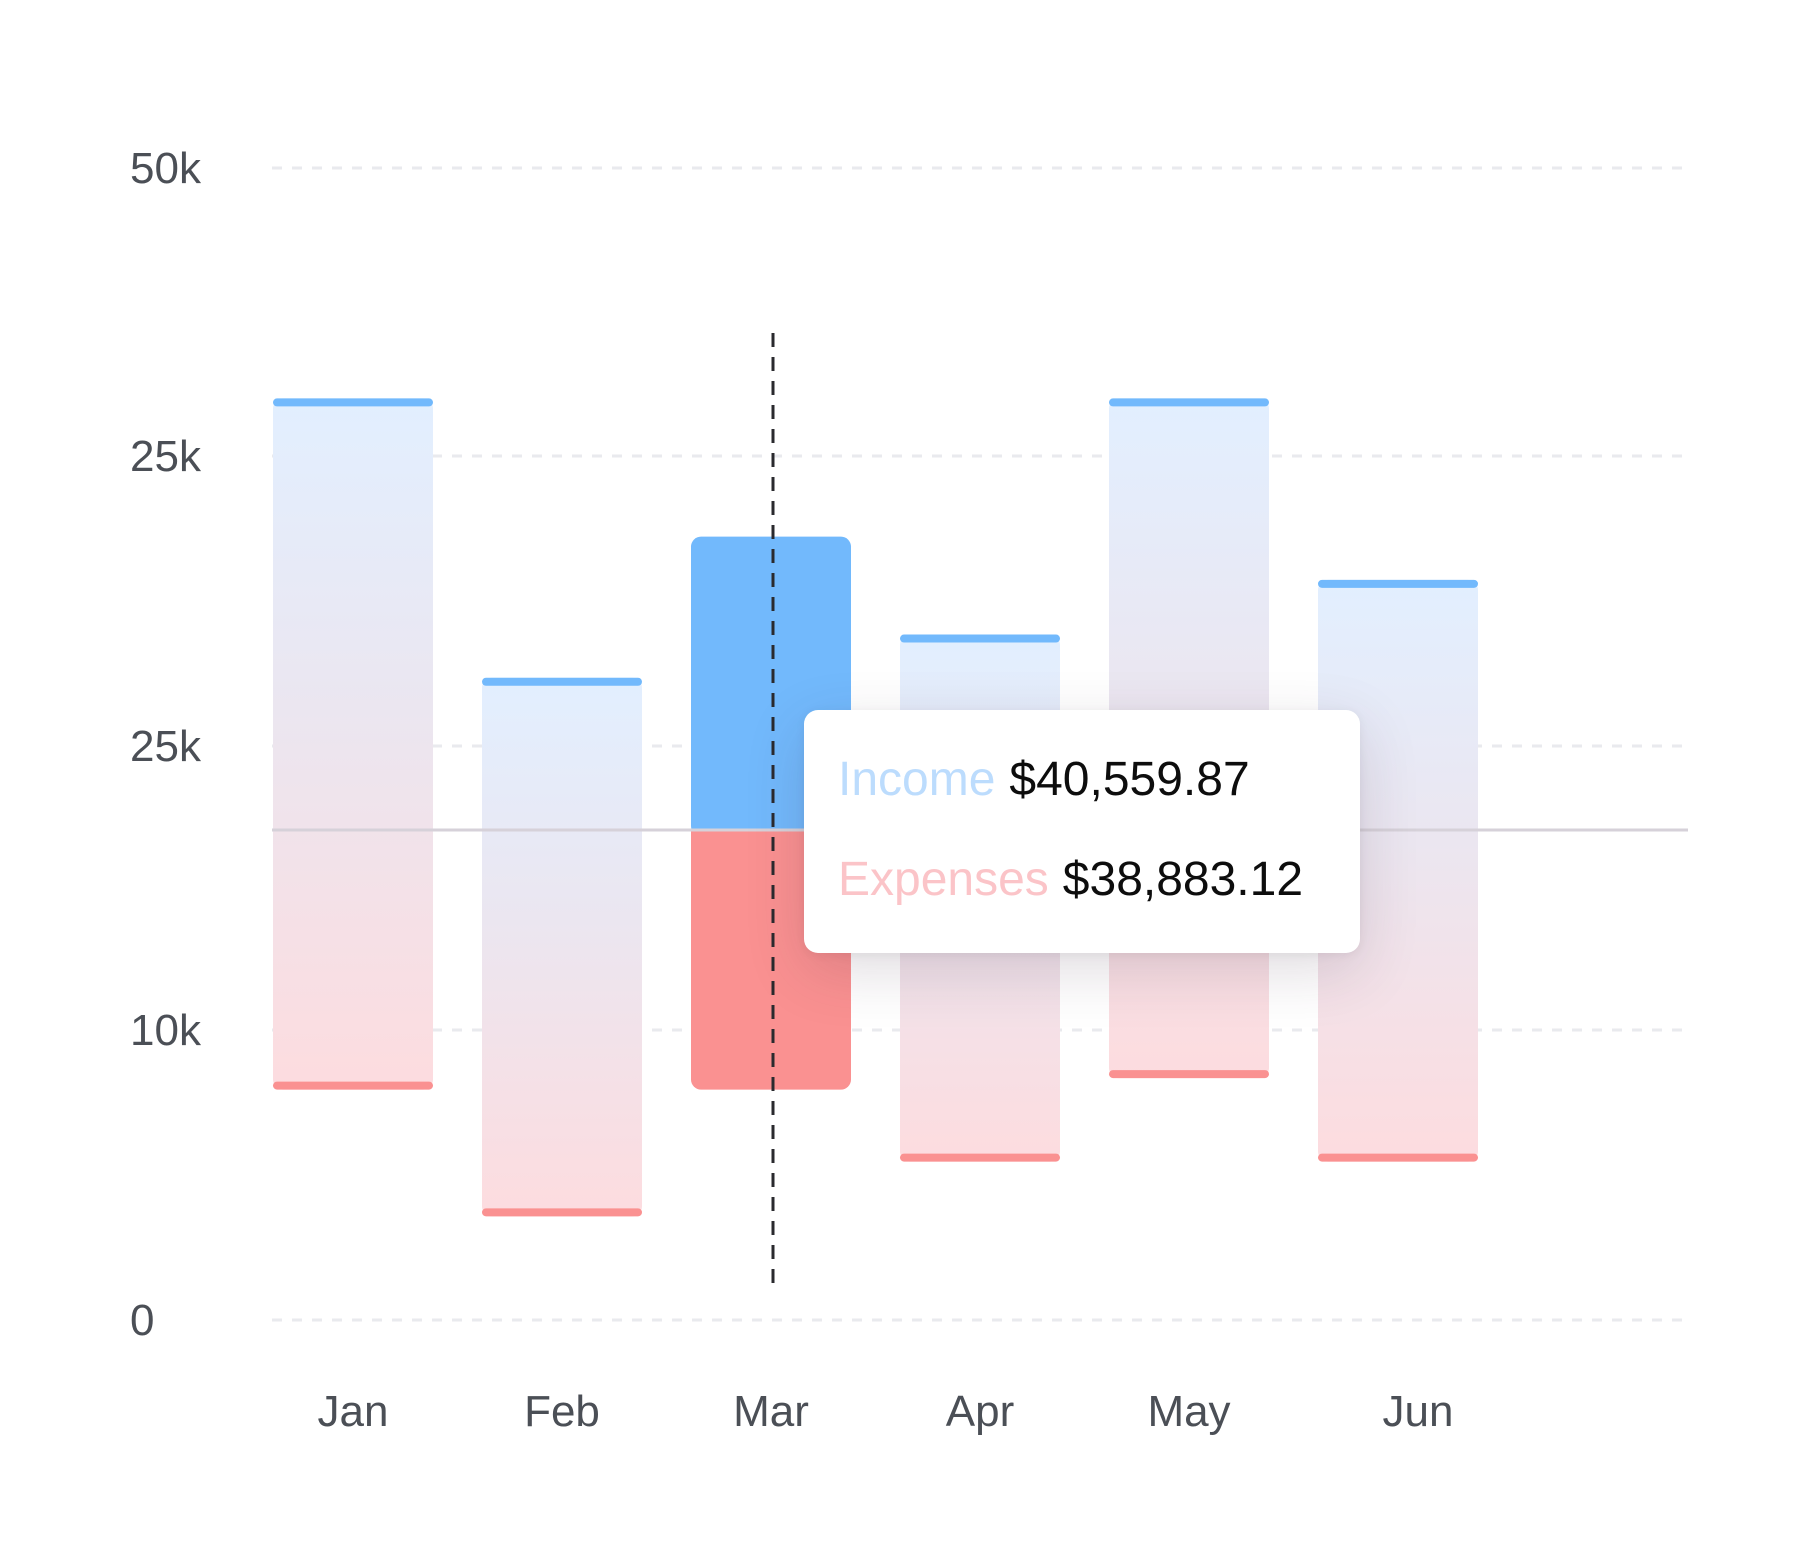 The height and width of the screenshot is (1560, 1808). I want to click on tooltip-income-label: Income, so click(917, 779).